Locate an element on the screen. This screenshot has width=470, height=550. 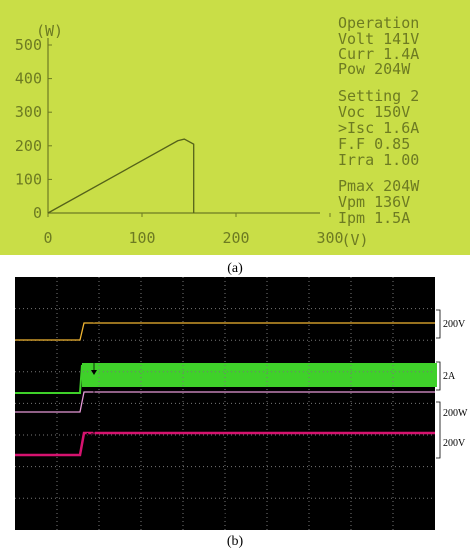
readout-line: >Isc 1.6A is located at coordinates (378, 128).